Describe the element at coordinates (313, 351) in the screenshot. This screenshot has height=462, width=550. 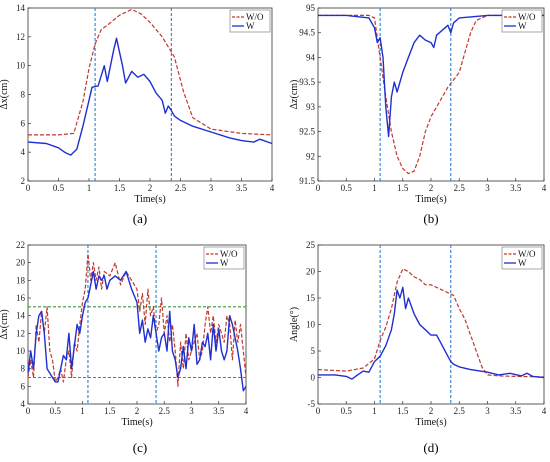
I see `y-tick-label: 5` at that location.